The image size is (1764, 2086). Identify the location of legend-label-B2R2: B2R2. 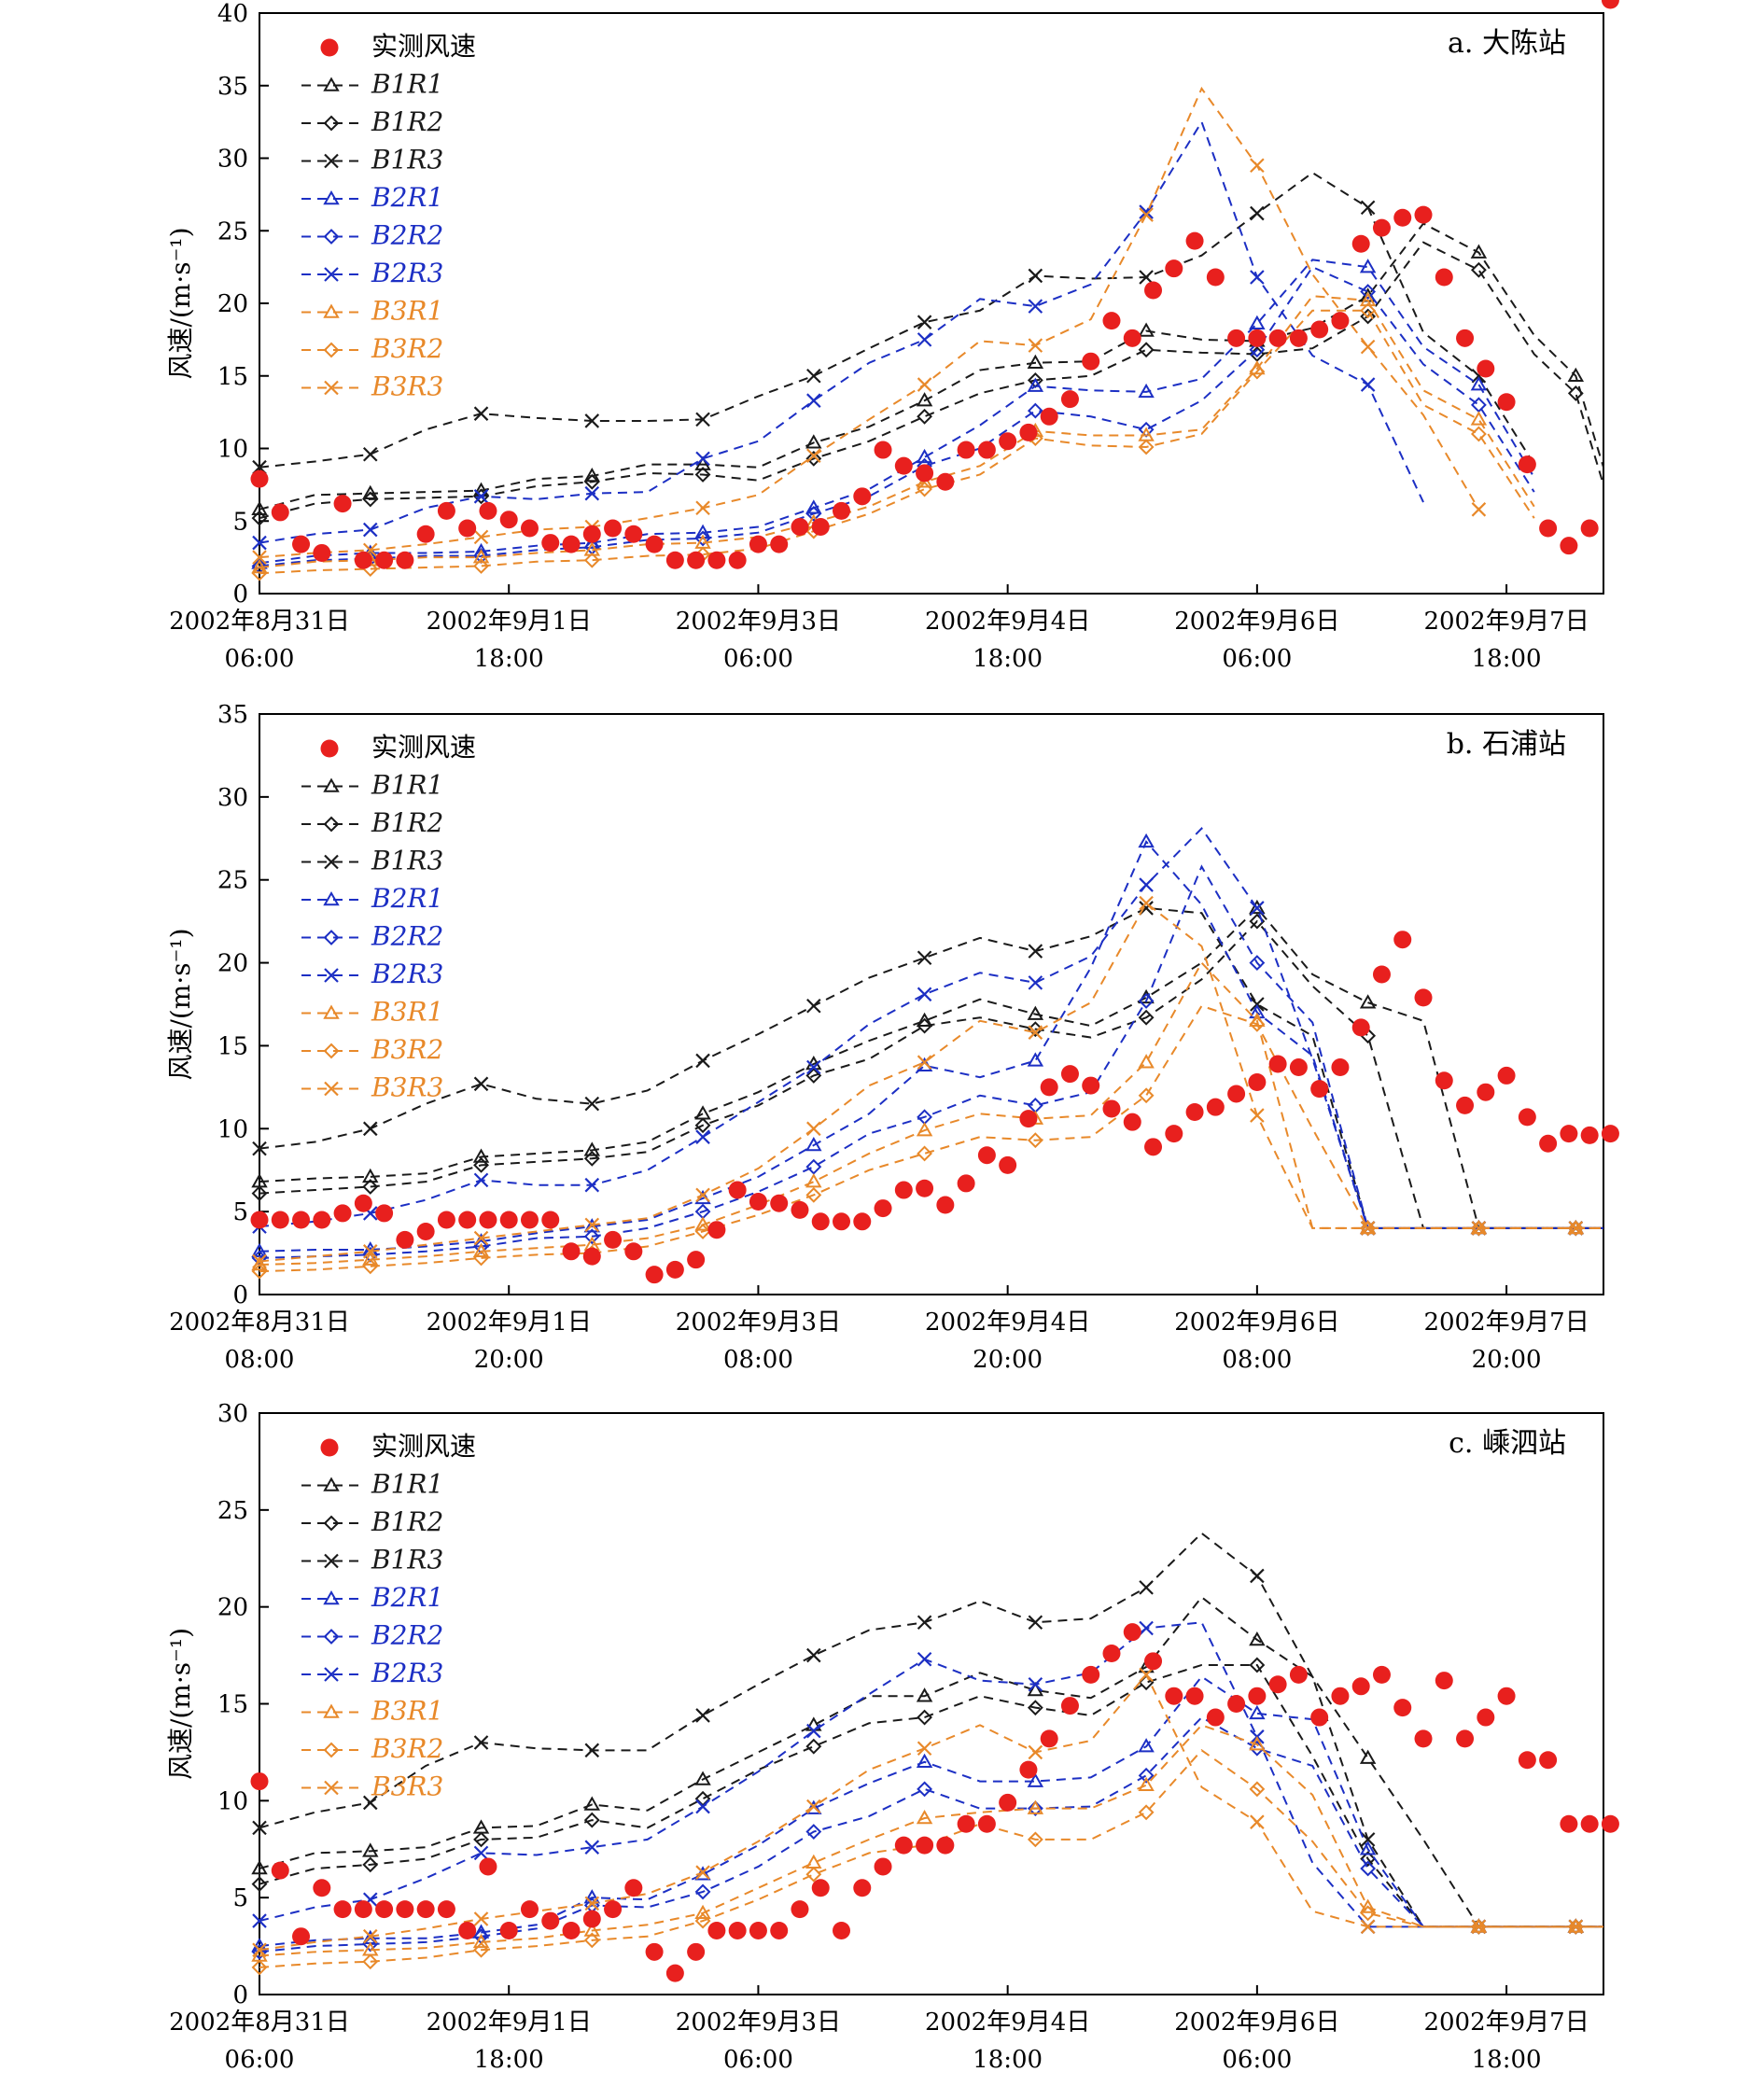
(407, 235).